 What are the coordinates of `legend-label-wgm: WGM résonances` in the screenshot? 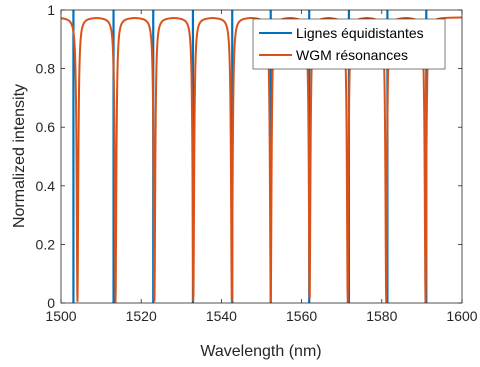 It's located at (352, 55).